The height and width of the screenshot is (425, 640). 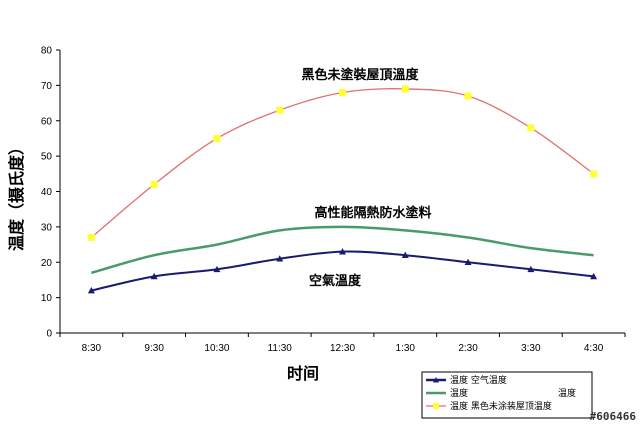 I want to click on x-ticks: 8:30 9:30 10:30 11:30 12:30 1:30 2:30 3:30 4:30, so click(x=342, y=343).